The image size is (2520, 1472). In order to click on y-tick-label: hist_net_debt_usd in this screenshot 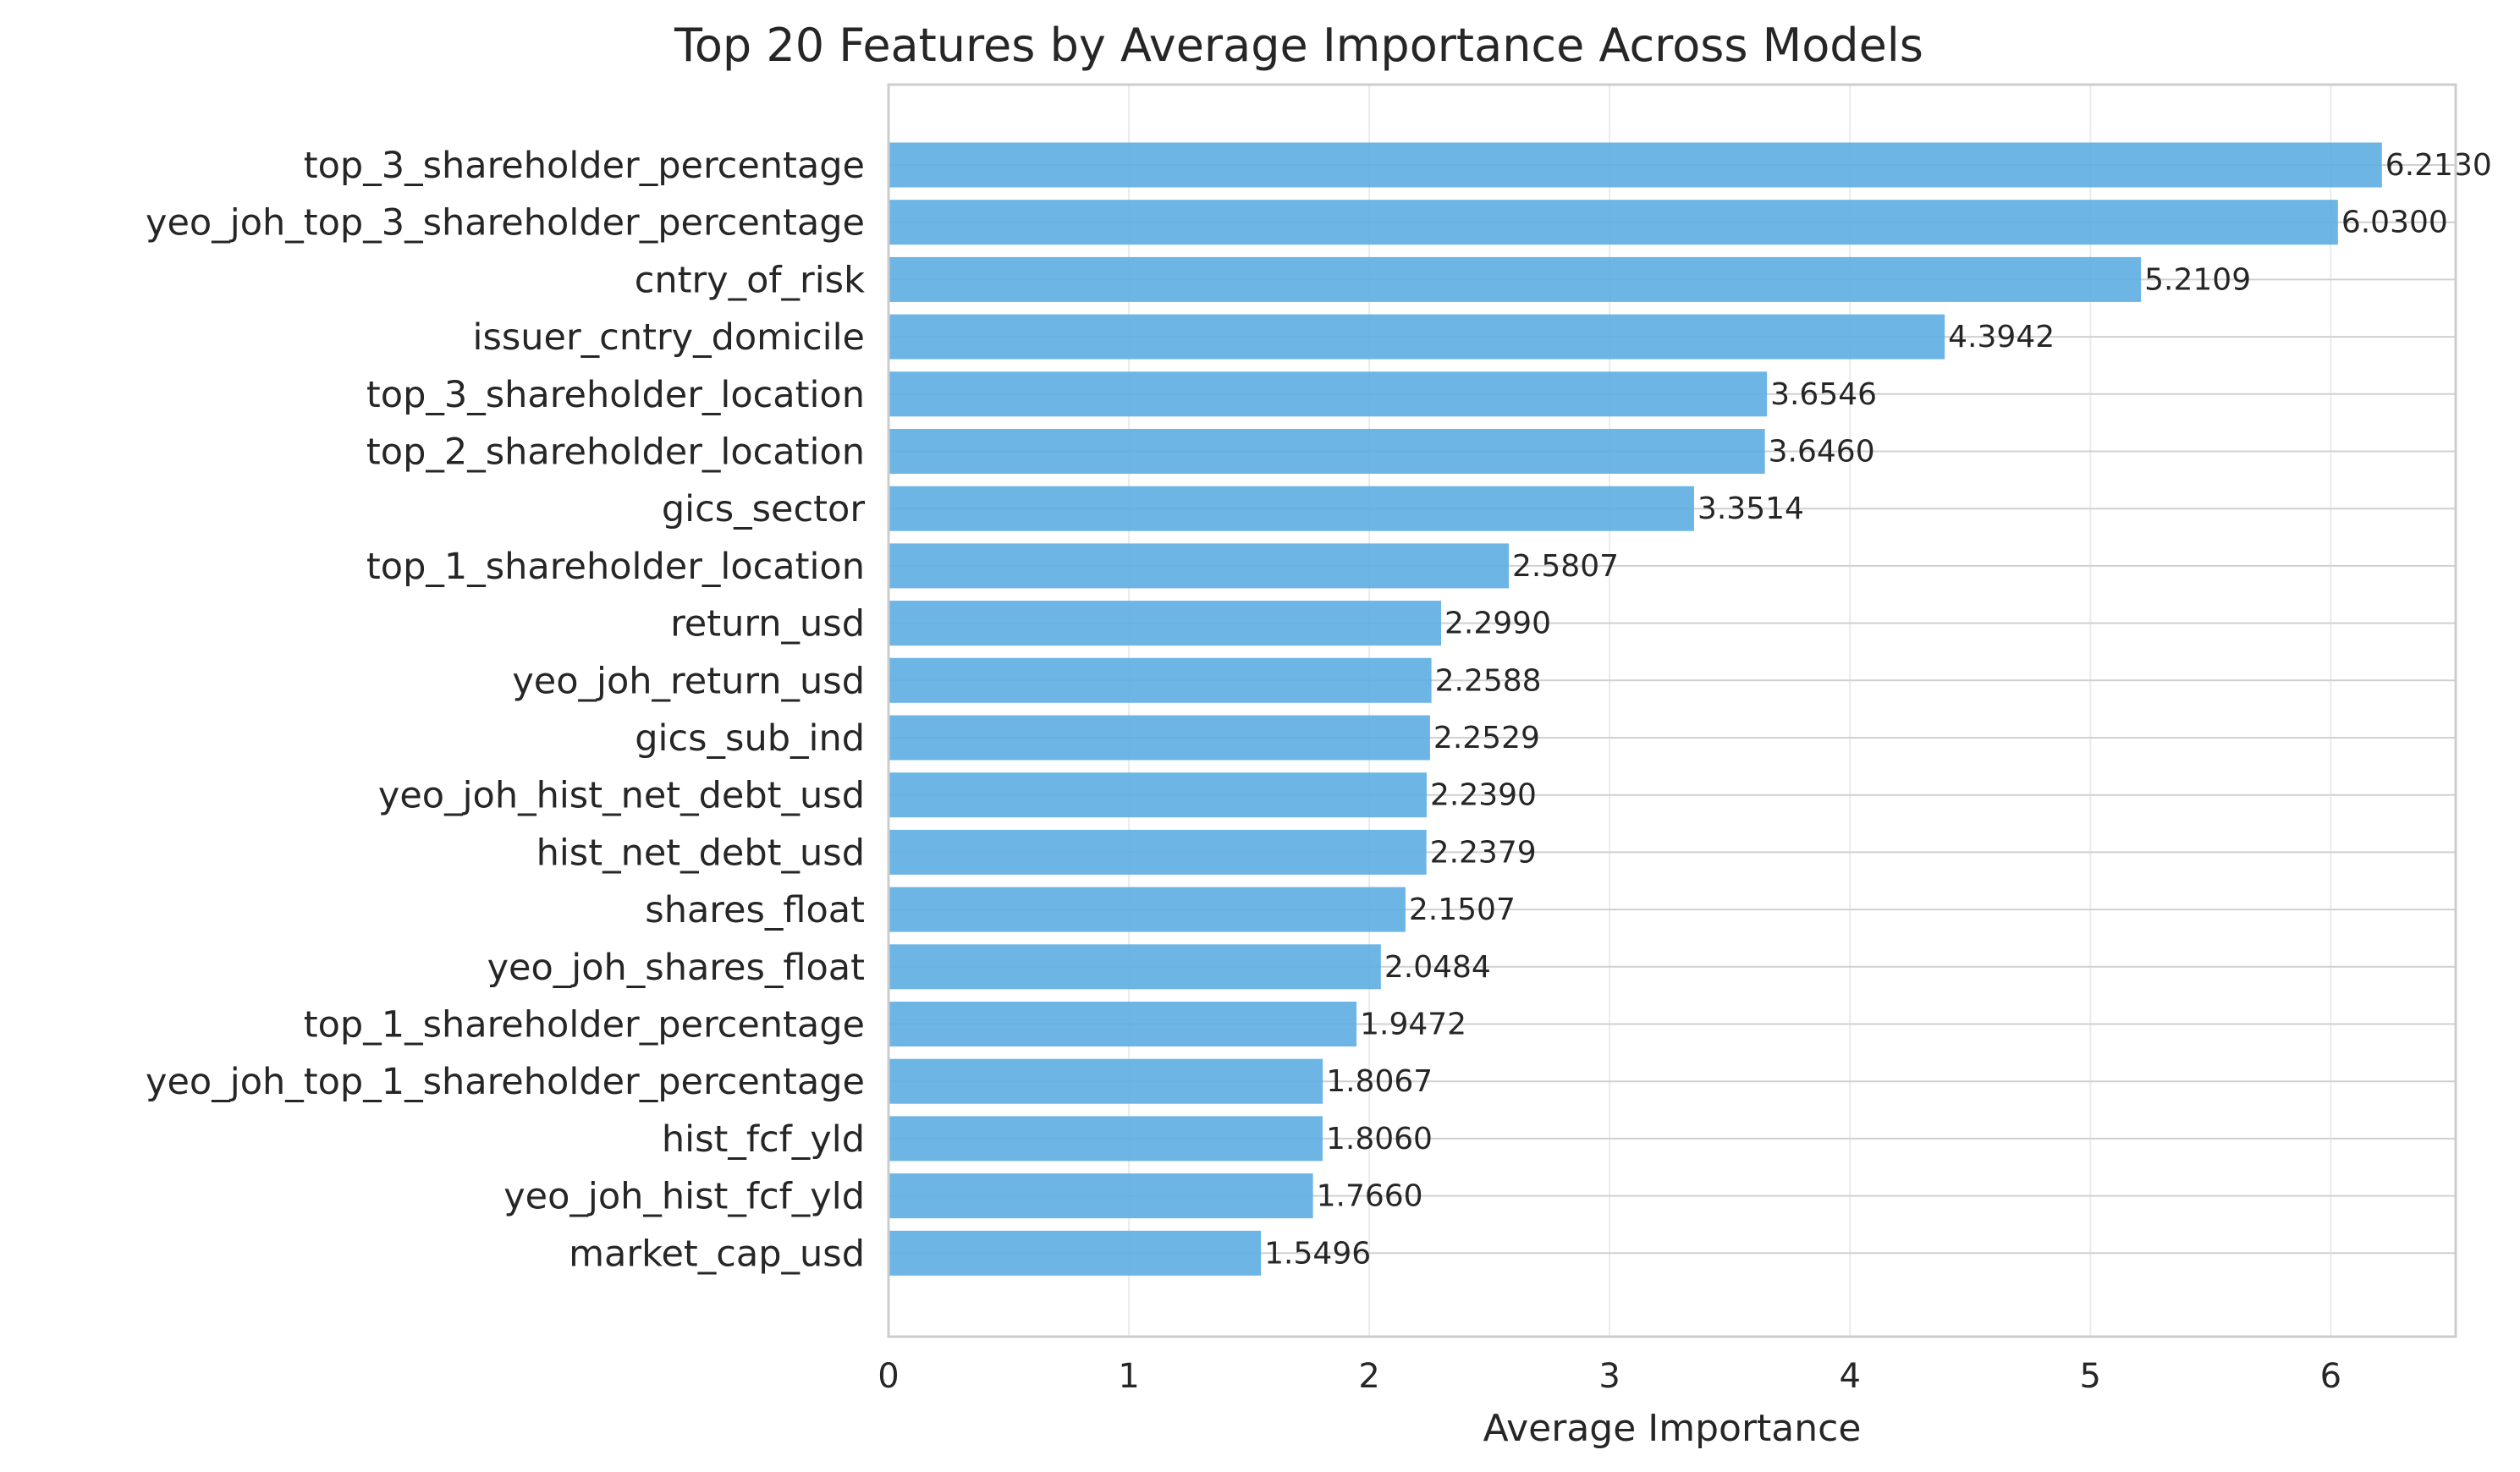, I will do `click(700, 853)`.